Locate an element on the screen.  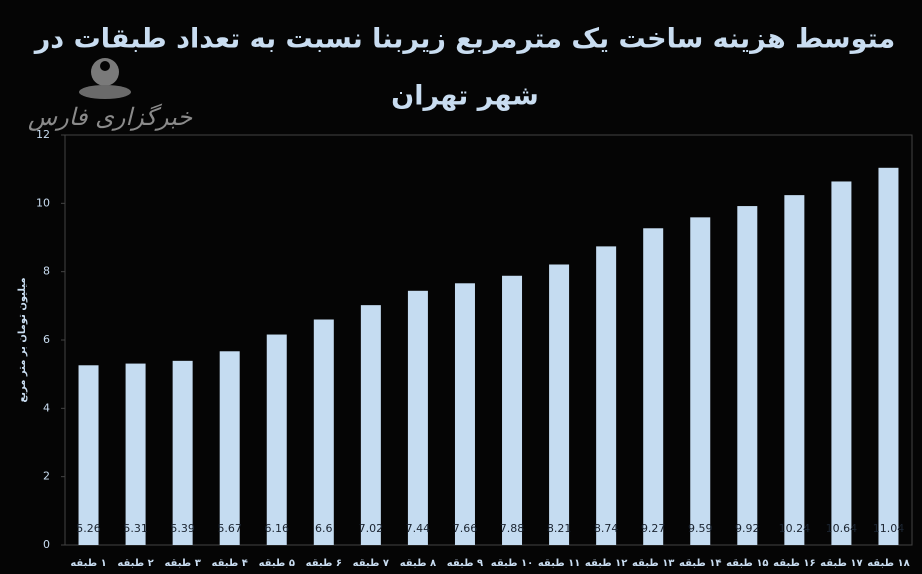
x-tick-label: ۷ طبقه is located at coordinates (371, 563).